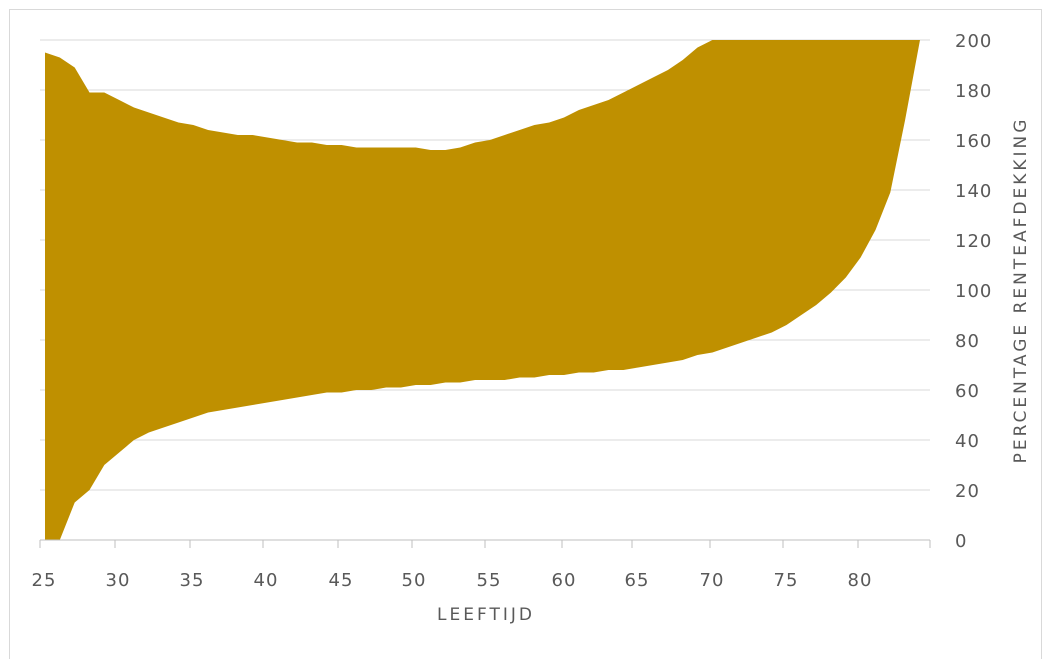 The image size is (1053, 659). What do you see at coordinates (486, 615) in the screenshot?
I see `x-axis-title: LEEFTIJD` at bounding box center [486, 615].